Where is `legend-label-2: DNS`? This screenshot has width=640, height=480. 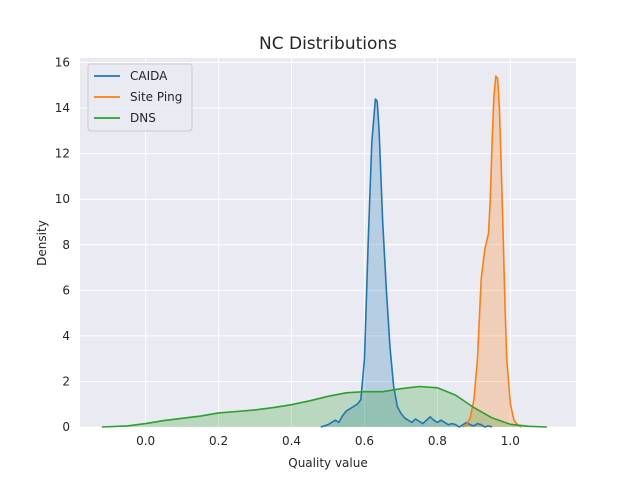 legend-label-2: DNS is located at coordinates (143, 118).